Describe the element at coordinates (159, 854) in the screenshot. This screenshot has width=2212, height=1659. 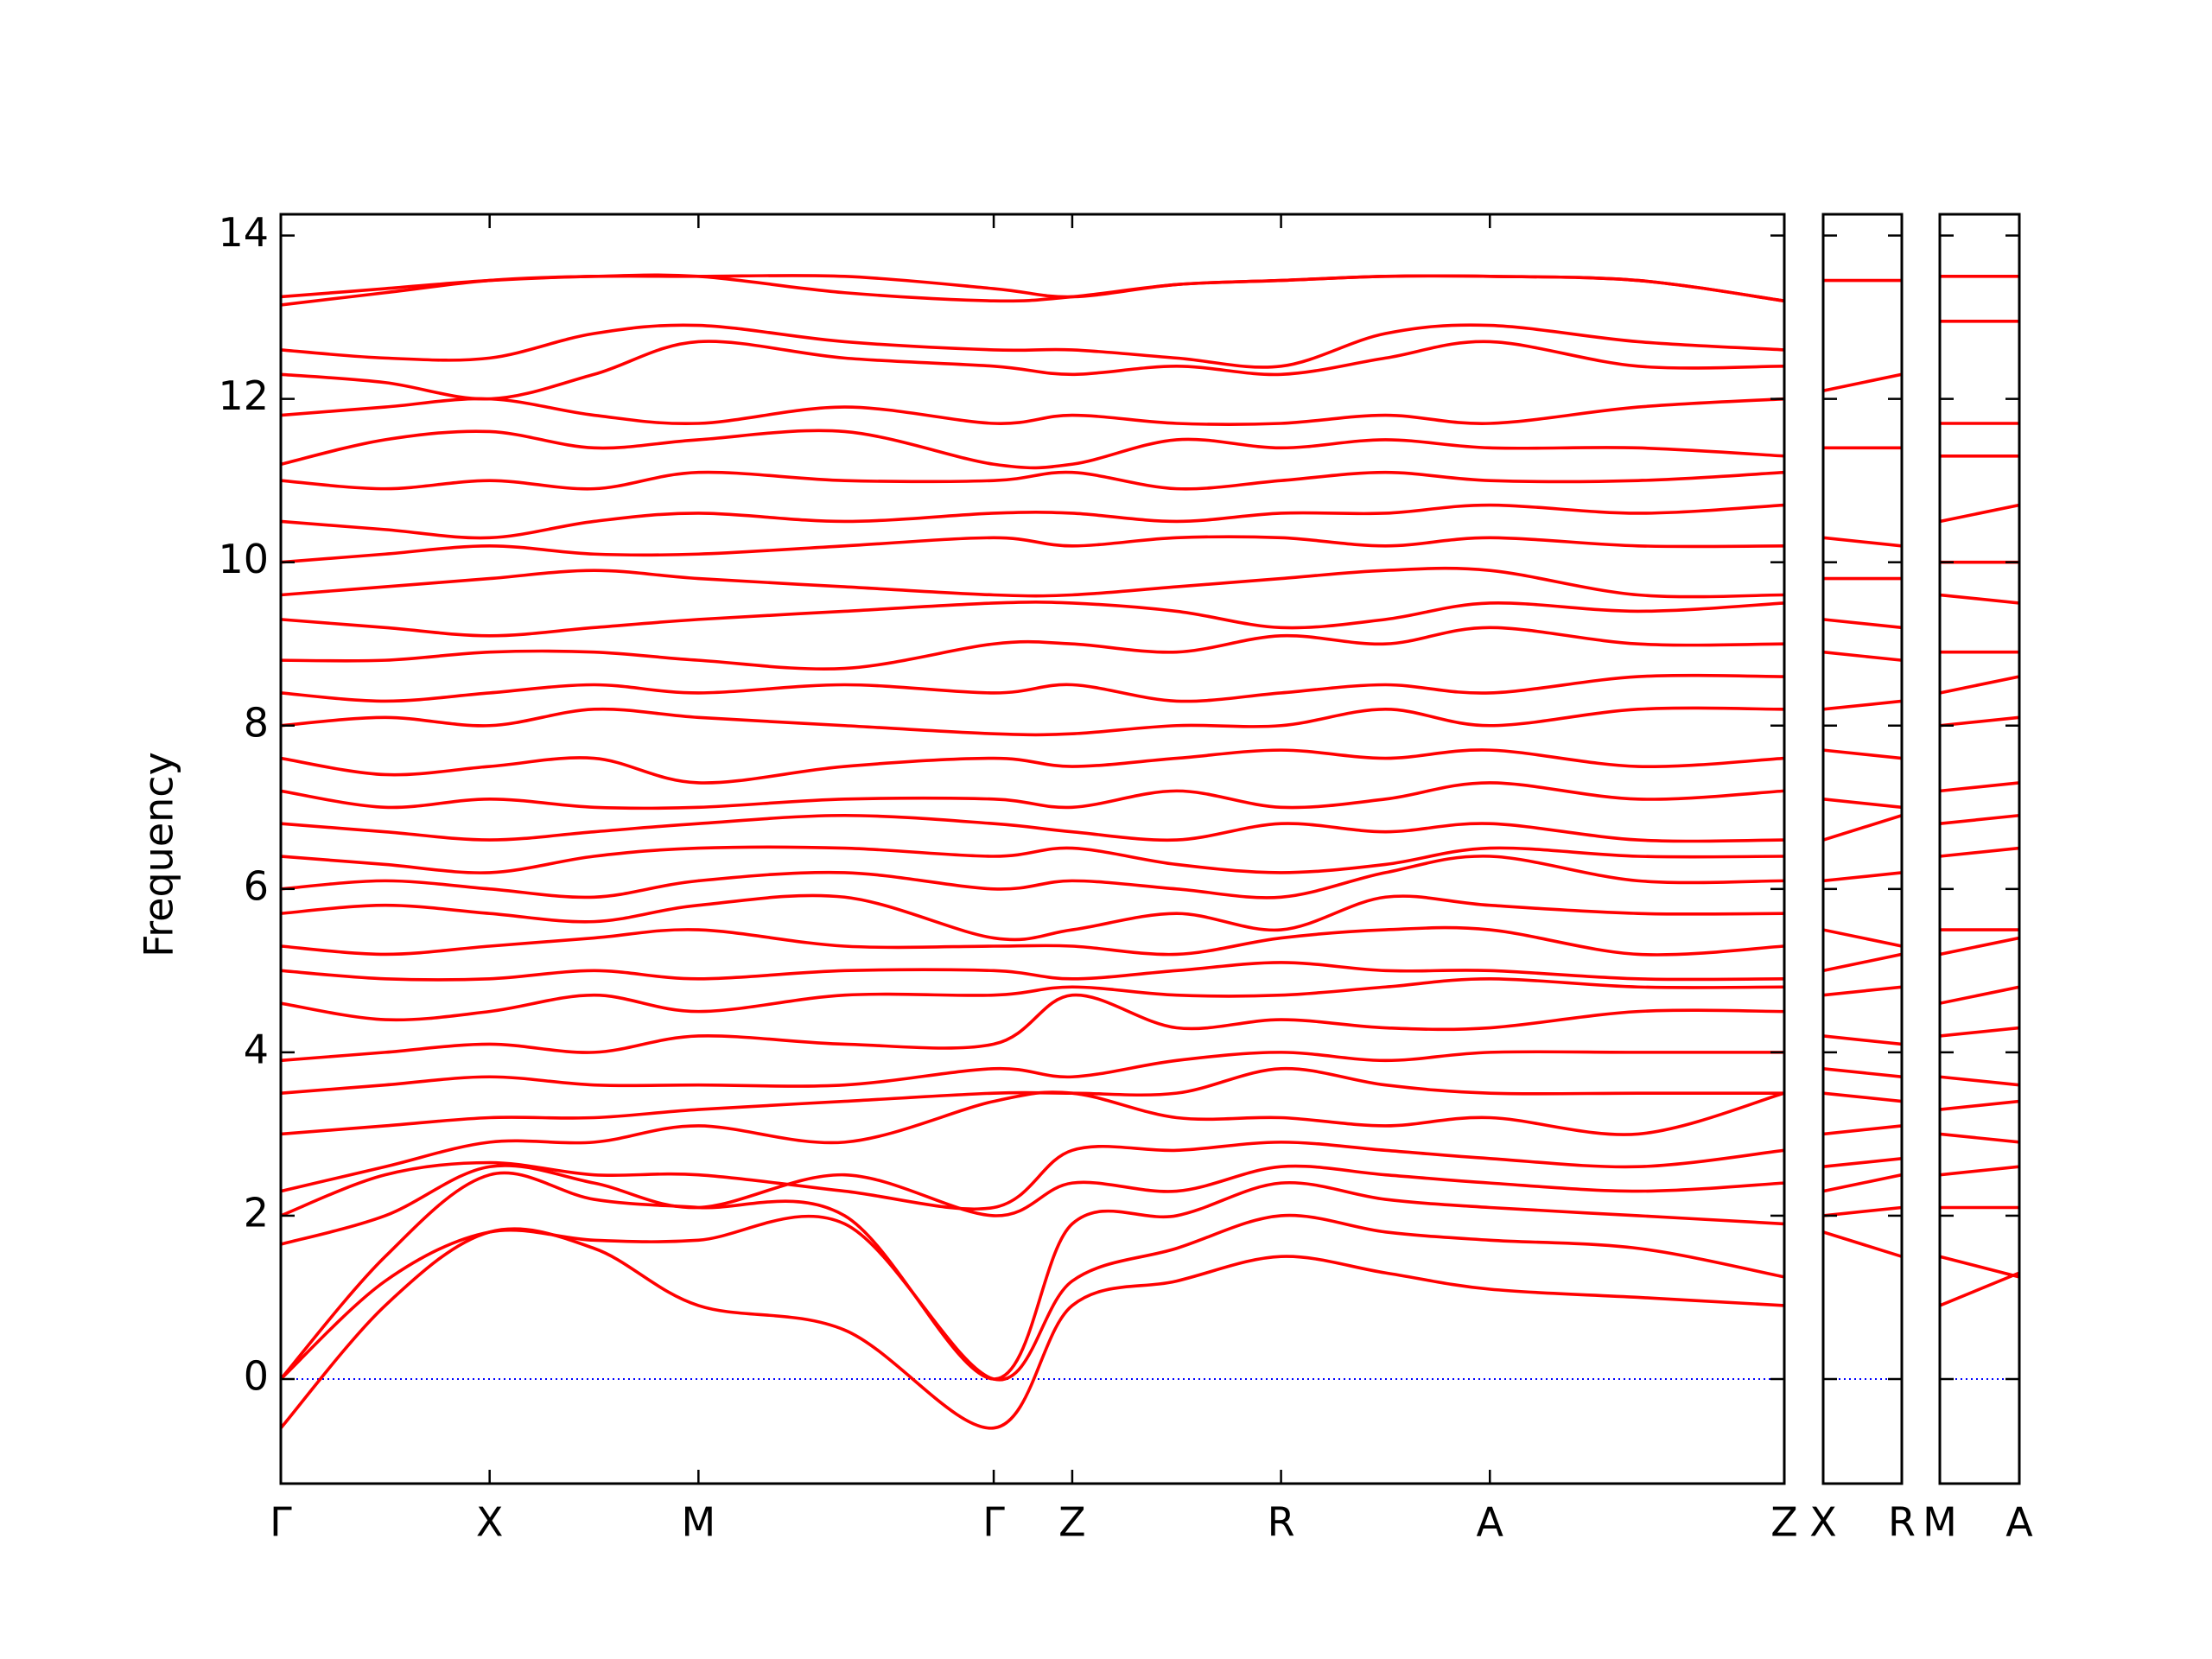
I see `y-axis-label: Frequency` at that location.